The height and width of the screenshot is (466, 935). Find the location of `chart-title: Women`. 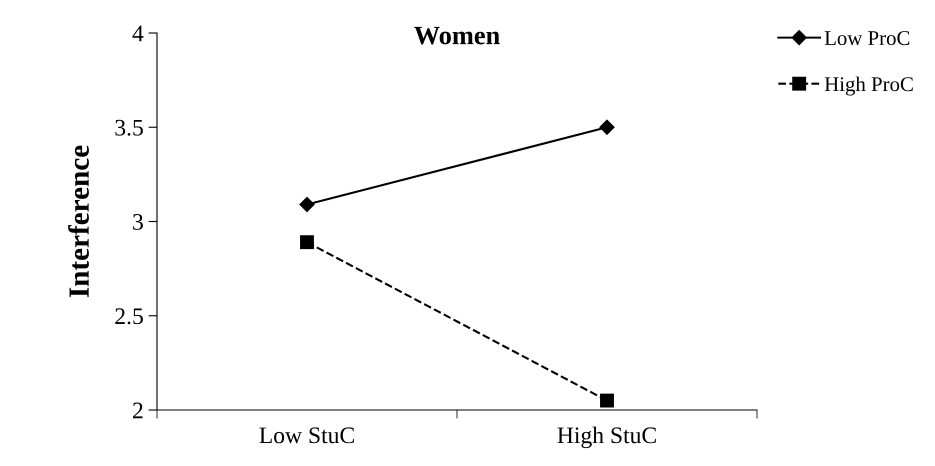

chart-title: Women is located at coordinates (457, 35).